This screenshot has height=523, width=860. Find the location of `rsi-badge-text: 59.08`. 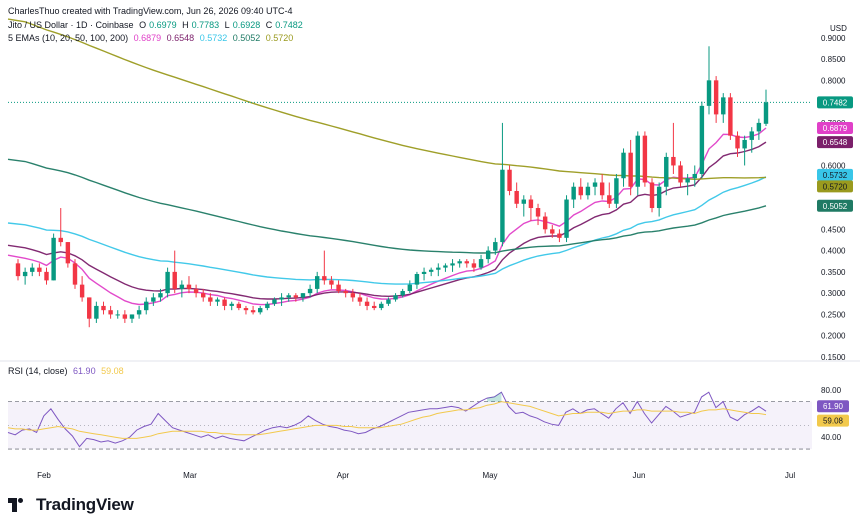

rsi-badge-text: 59.08 is located at coordinates (833, 421).